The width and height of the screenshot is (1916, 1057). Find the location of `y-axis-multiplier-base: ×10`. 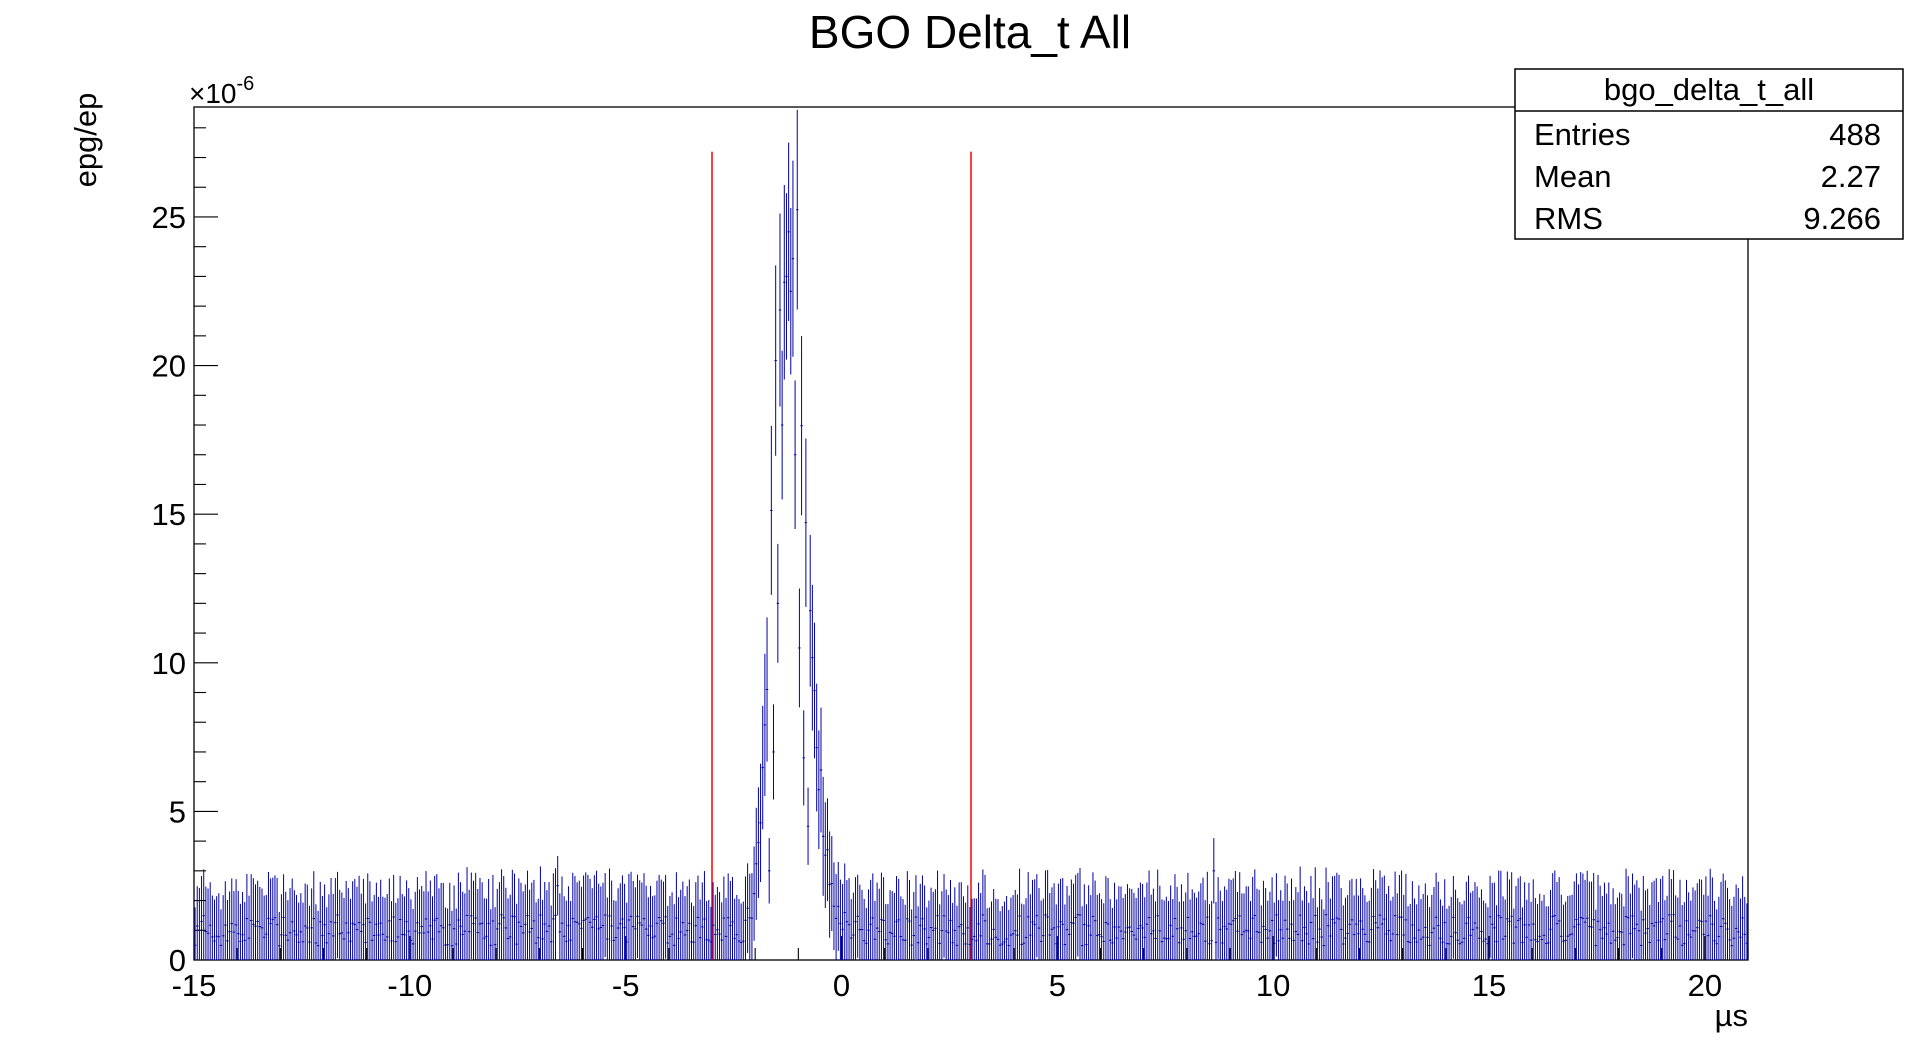

y-axis-multiplier-base: ×10 is located at coordinates (213, 93).